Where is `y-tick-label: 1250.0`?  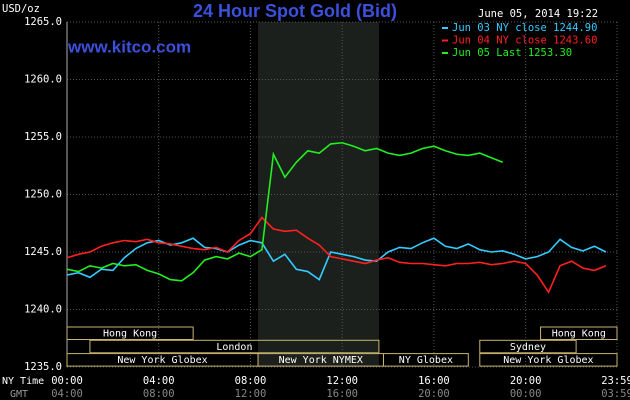 y-tick-label: 1250.0 is located at coordinates (43, 195).